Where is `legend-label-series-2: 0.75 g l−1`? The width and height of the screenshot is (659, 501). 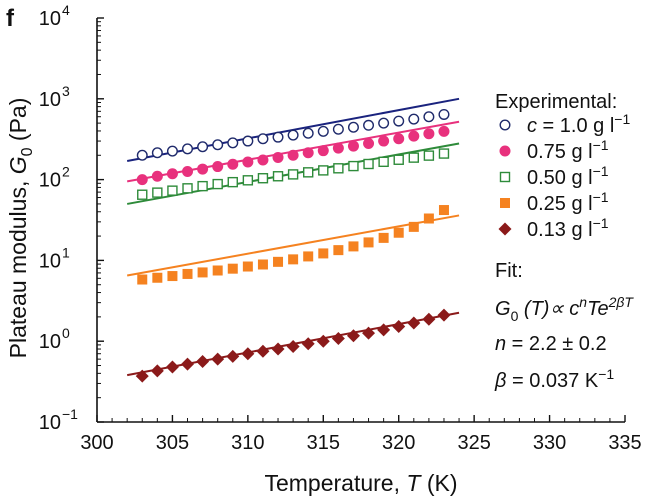
legend-label-series-2: 0.75 g l−1 is located at coordinates (568, 150).